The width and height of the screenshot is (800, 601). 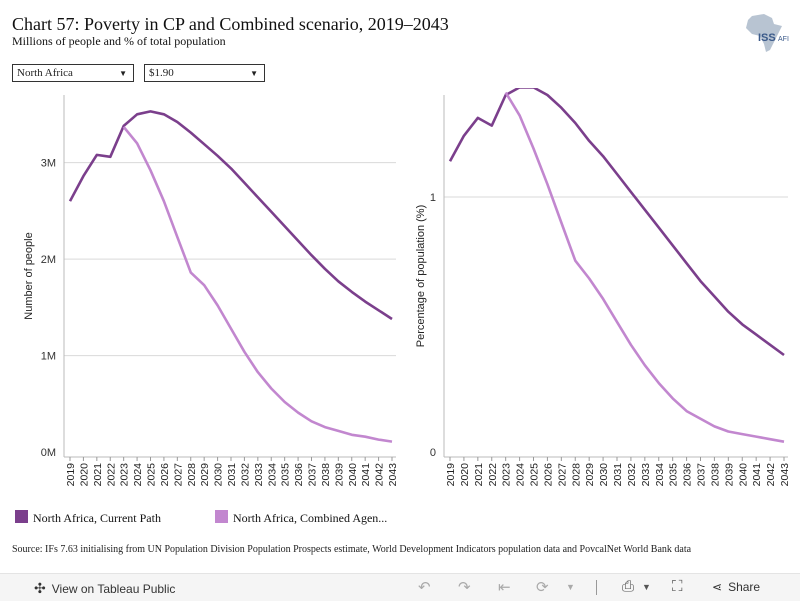 What do you see at coordinates (433, 198) in the screenshot?
I see `y-tick-label: 1` at bounding box center [433, 198].